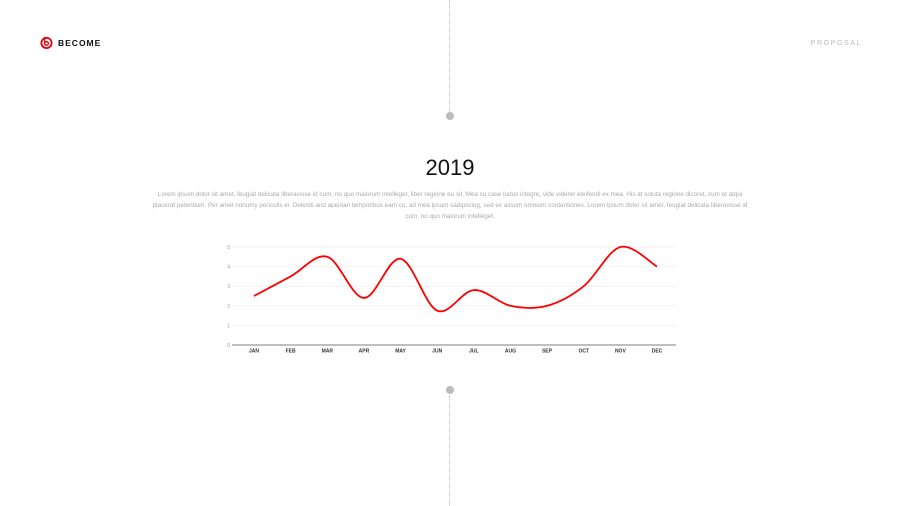 This screenshot has height=506, width=900. I want to click on x-tick-label: JUN, so click(437, 352).